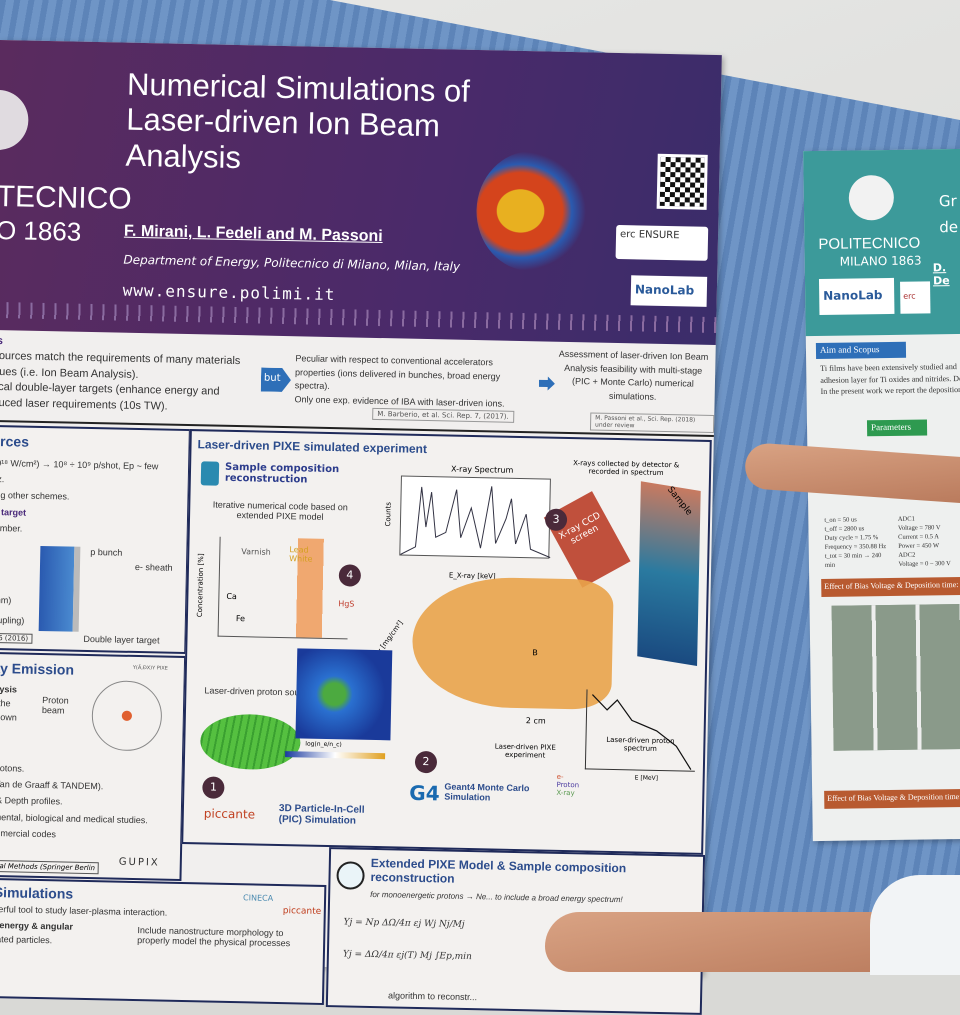  What do you see at coordinates (388, 514) in the screenshot?
I see `axis-label: Counts` at bounding box center [388, 514].